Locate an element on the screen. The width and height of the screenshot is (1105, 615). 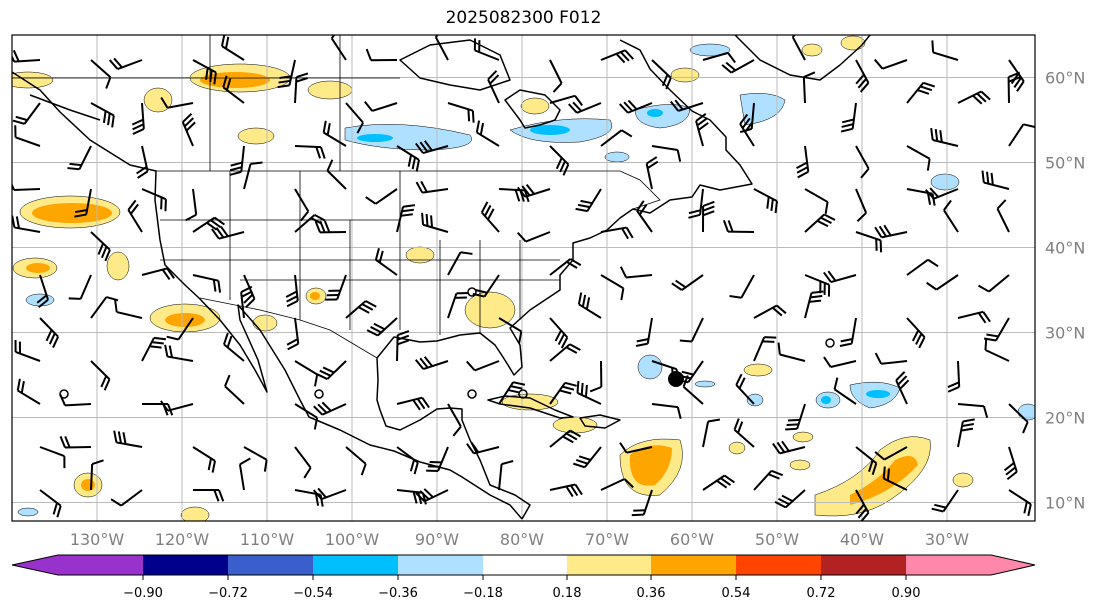
colorbar-tick-label: 0.90 is located at coordinates (906, 593).